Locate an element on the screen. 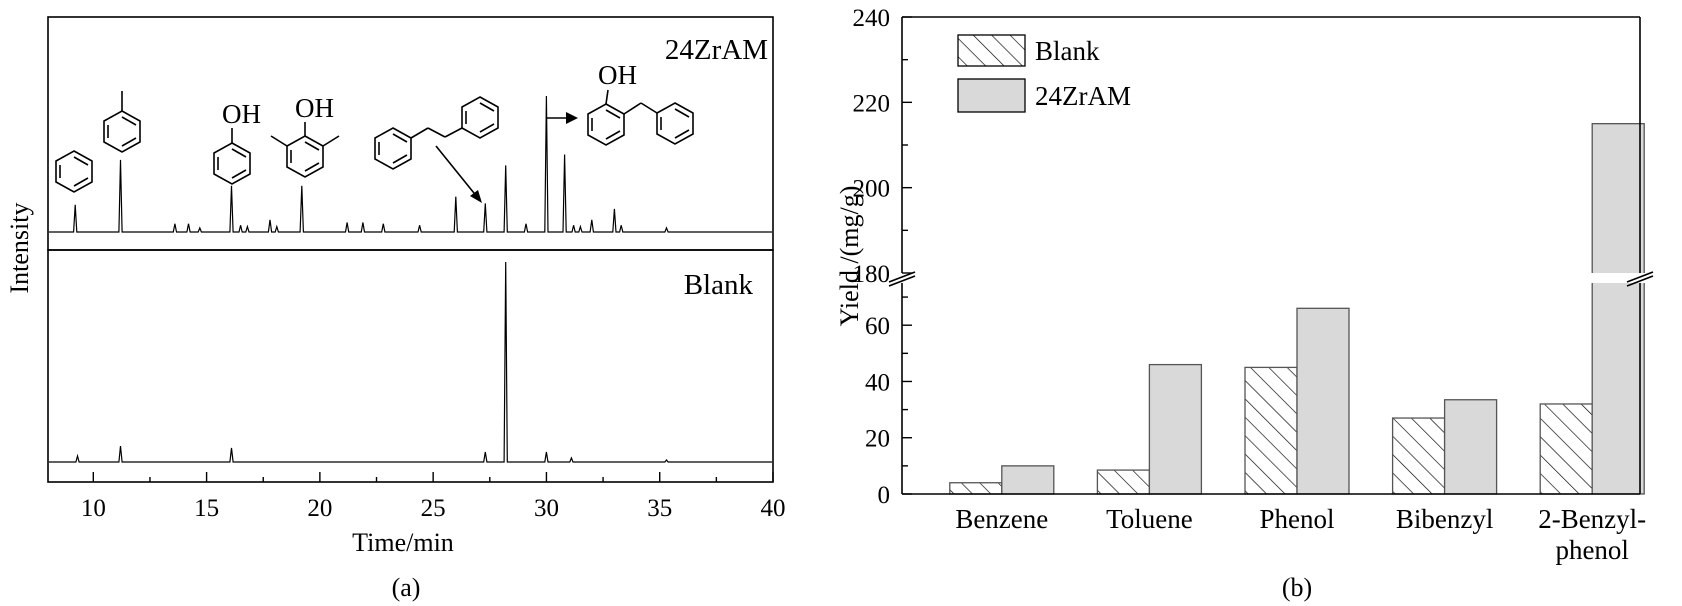  legend-swatch-24zram is located at coordinates (991, 95).